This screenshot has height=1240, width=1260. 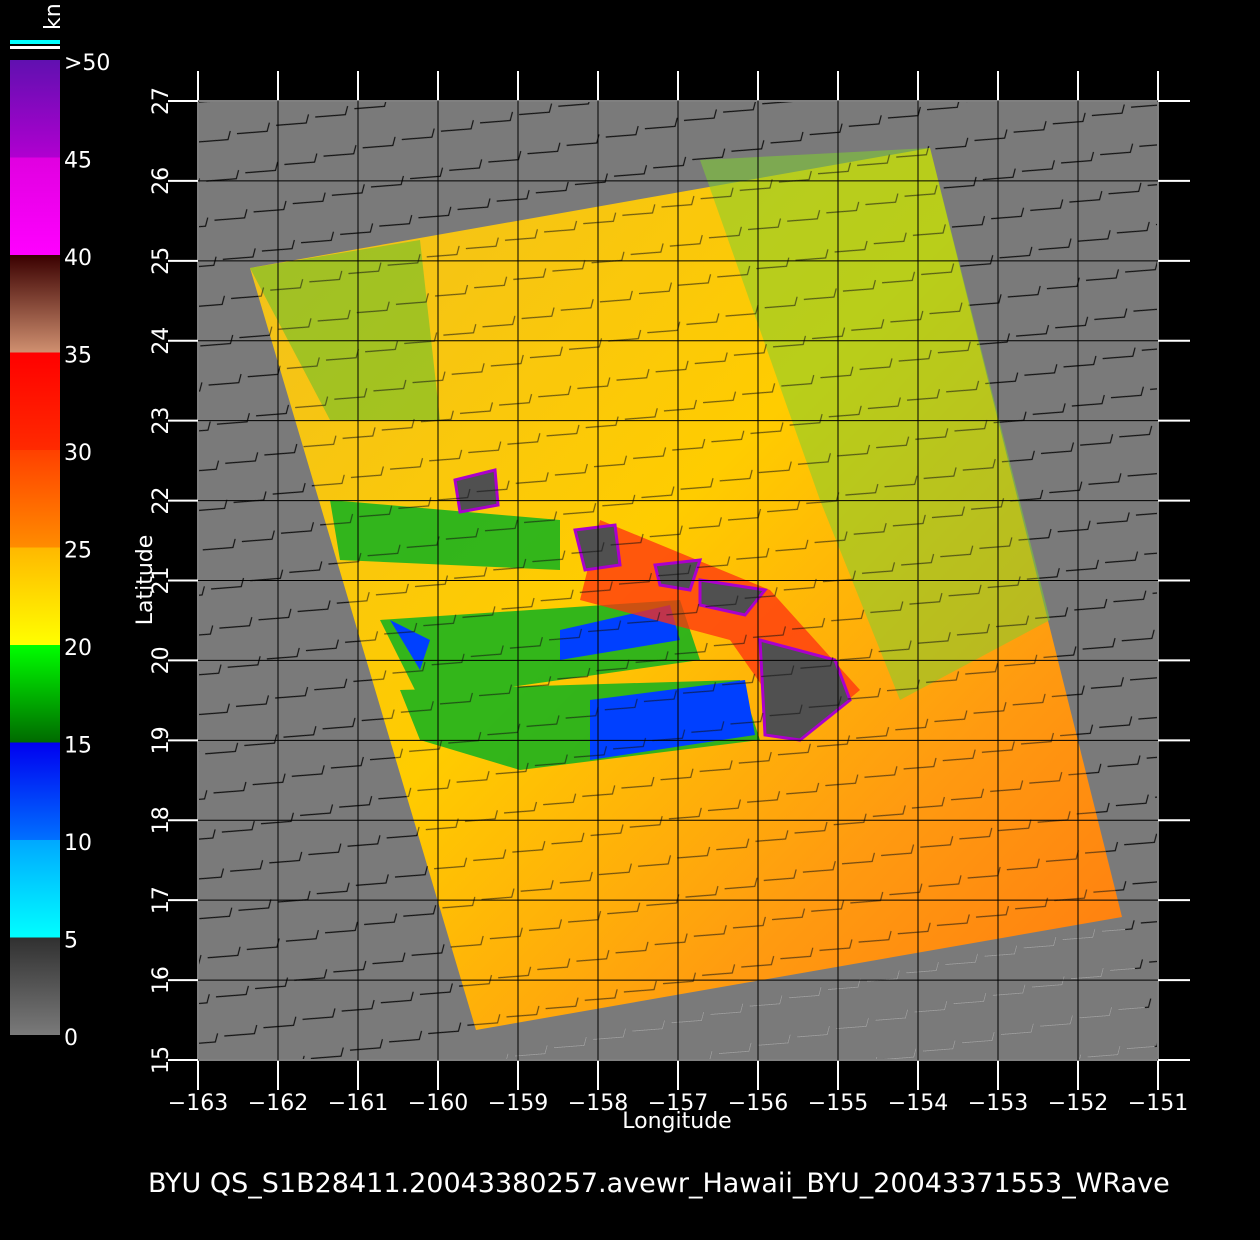 I want to click on colorbar-label: 25, so click(x=78, y=551).